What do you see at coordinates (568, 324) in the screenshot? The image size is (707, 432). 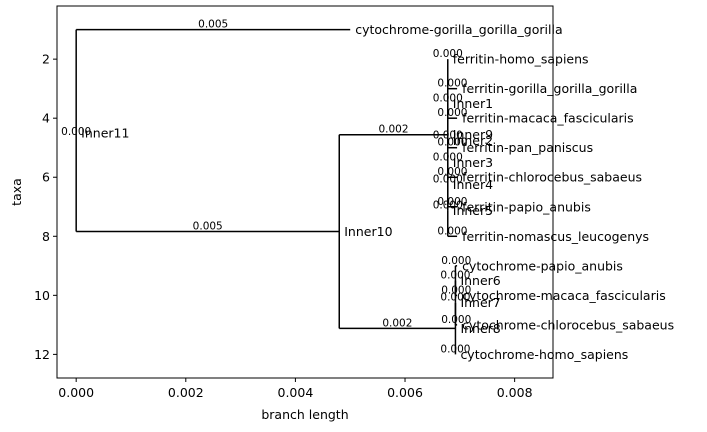 I see `node-label: cytochrome-chlorocebus_sabaeus` at bounding box center [568, 324].